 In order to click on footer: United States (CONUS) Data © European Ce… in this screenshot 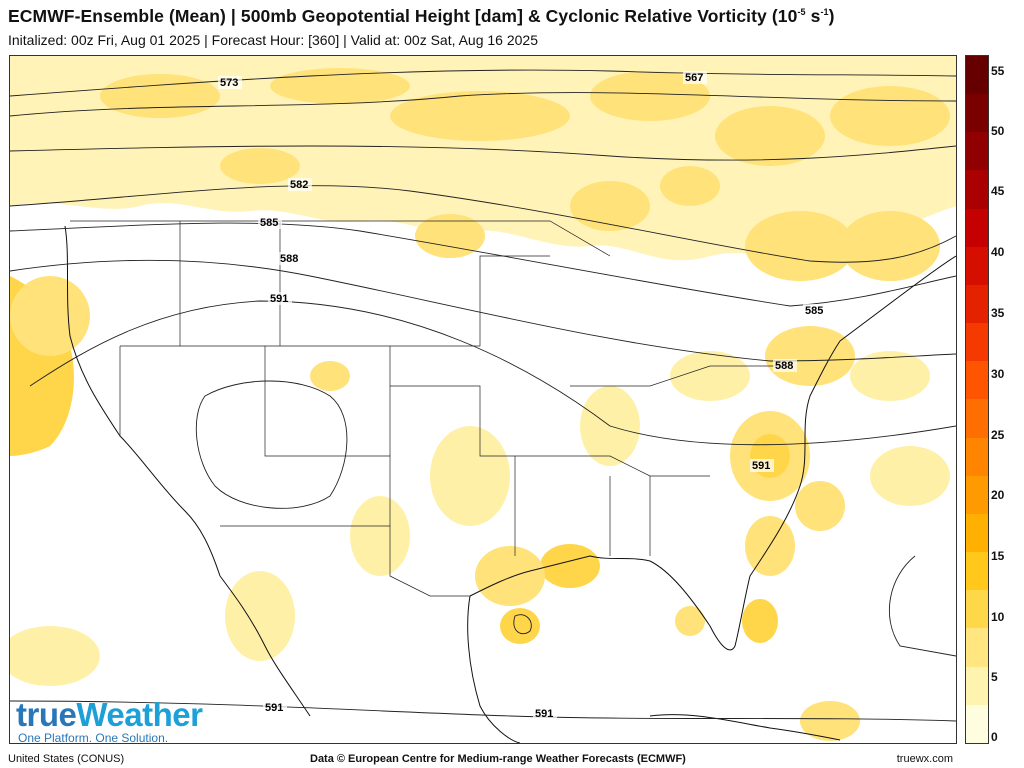, I will do `click(512, 759)`.